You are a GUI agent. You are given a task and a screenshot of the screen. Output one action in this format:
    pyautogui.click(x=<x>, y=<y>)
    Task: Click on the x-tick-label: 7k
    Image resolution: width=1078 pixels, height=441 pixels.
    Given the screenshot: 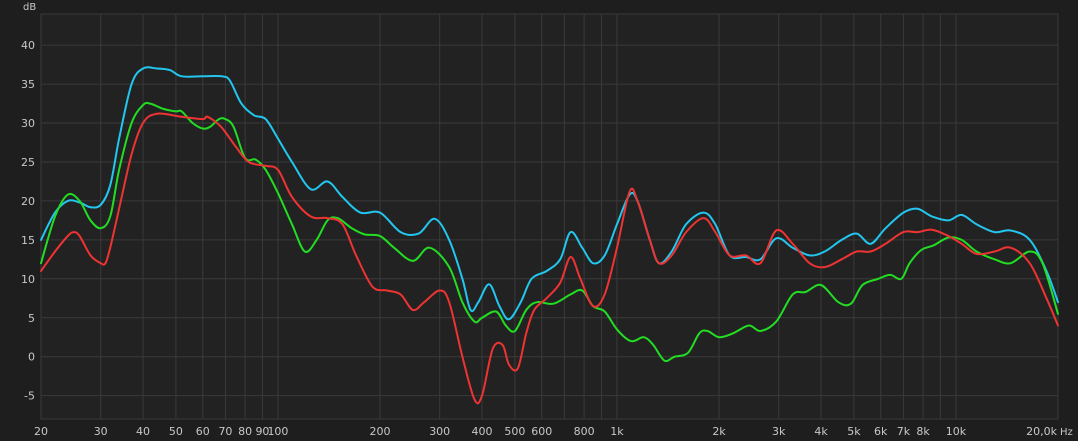 What is the action you would take?
    pyautogui.click(x=904, y=431)
    